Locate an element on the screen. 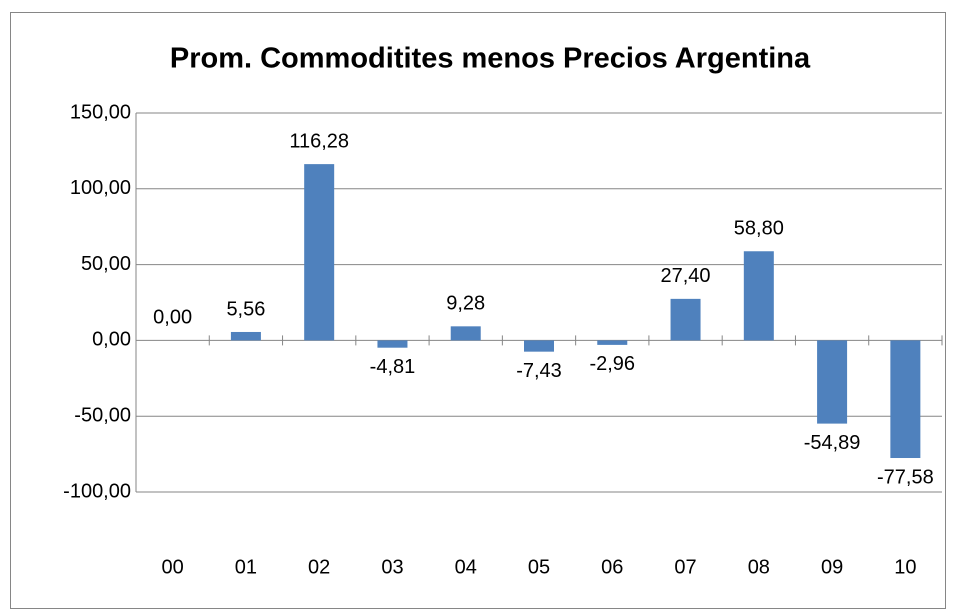 The height and width of the screenshot is (610, 956). x-tick-label: 05 is located at coordinates (539, 567).